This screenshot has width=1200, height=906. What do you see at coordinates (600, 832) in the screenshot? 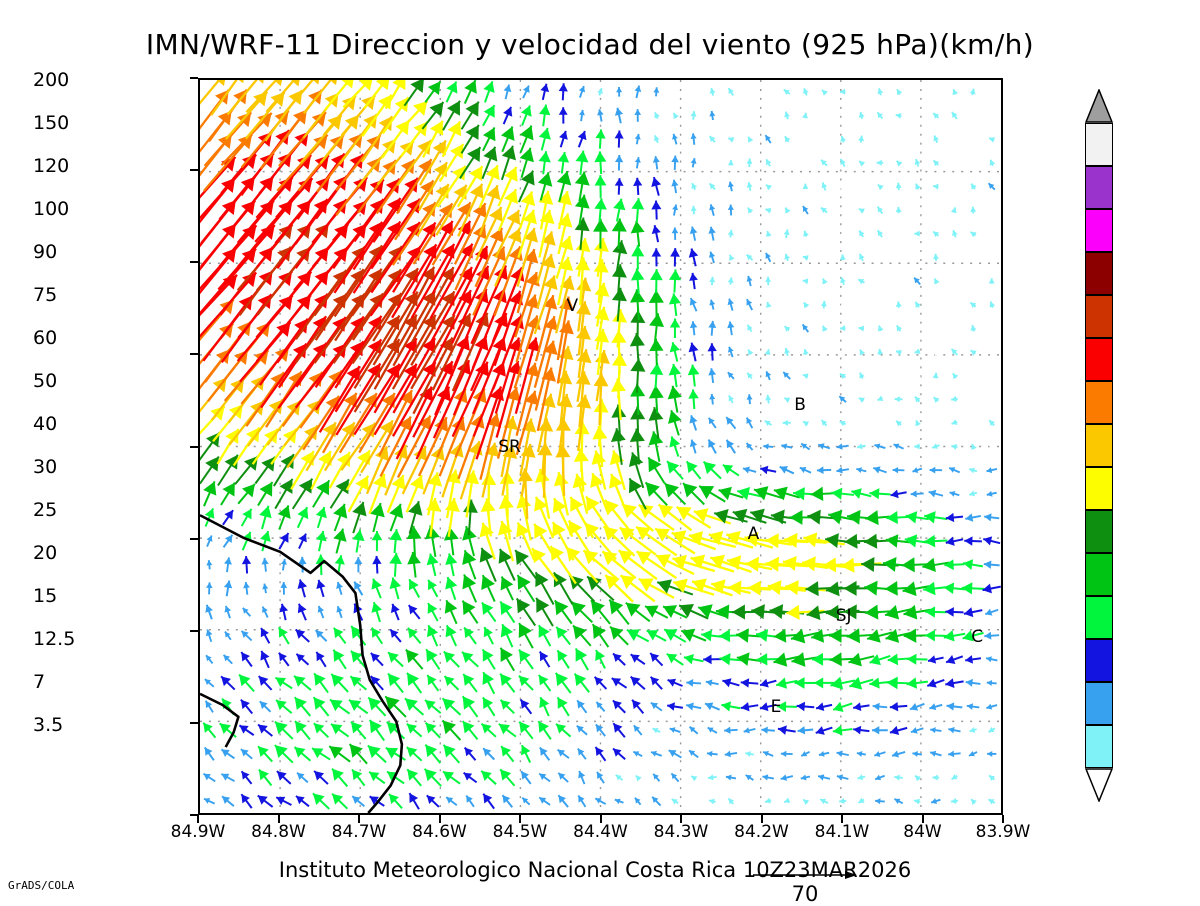
I see `x-axis-tick-label: 84.4W` at bounding box center [600, 832].